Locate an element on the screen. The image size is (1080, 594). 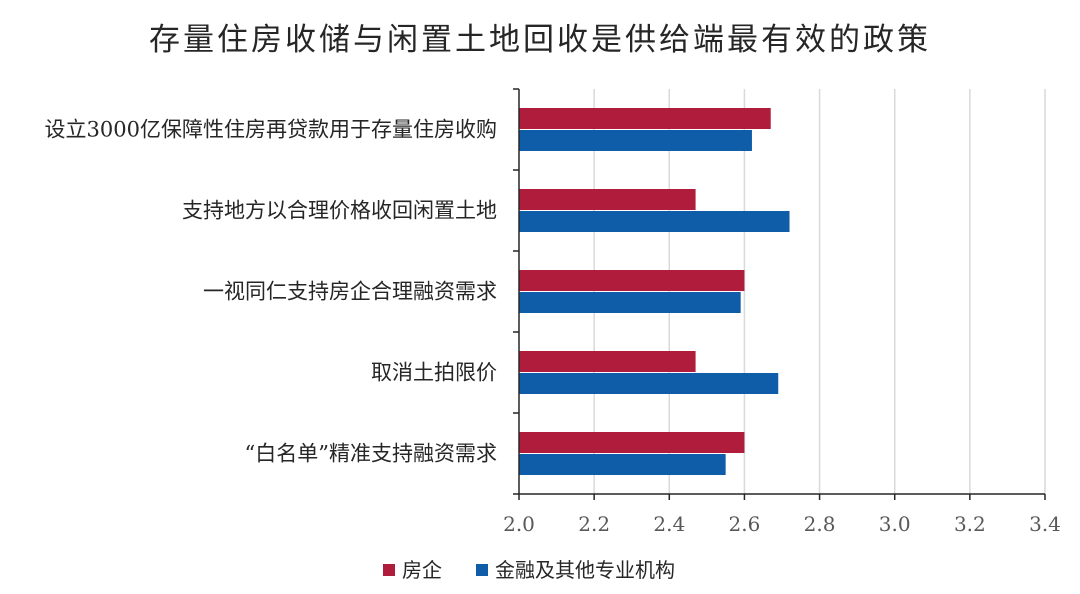
x-tick-label: 3.4 is located at coordinates (1045, 524).